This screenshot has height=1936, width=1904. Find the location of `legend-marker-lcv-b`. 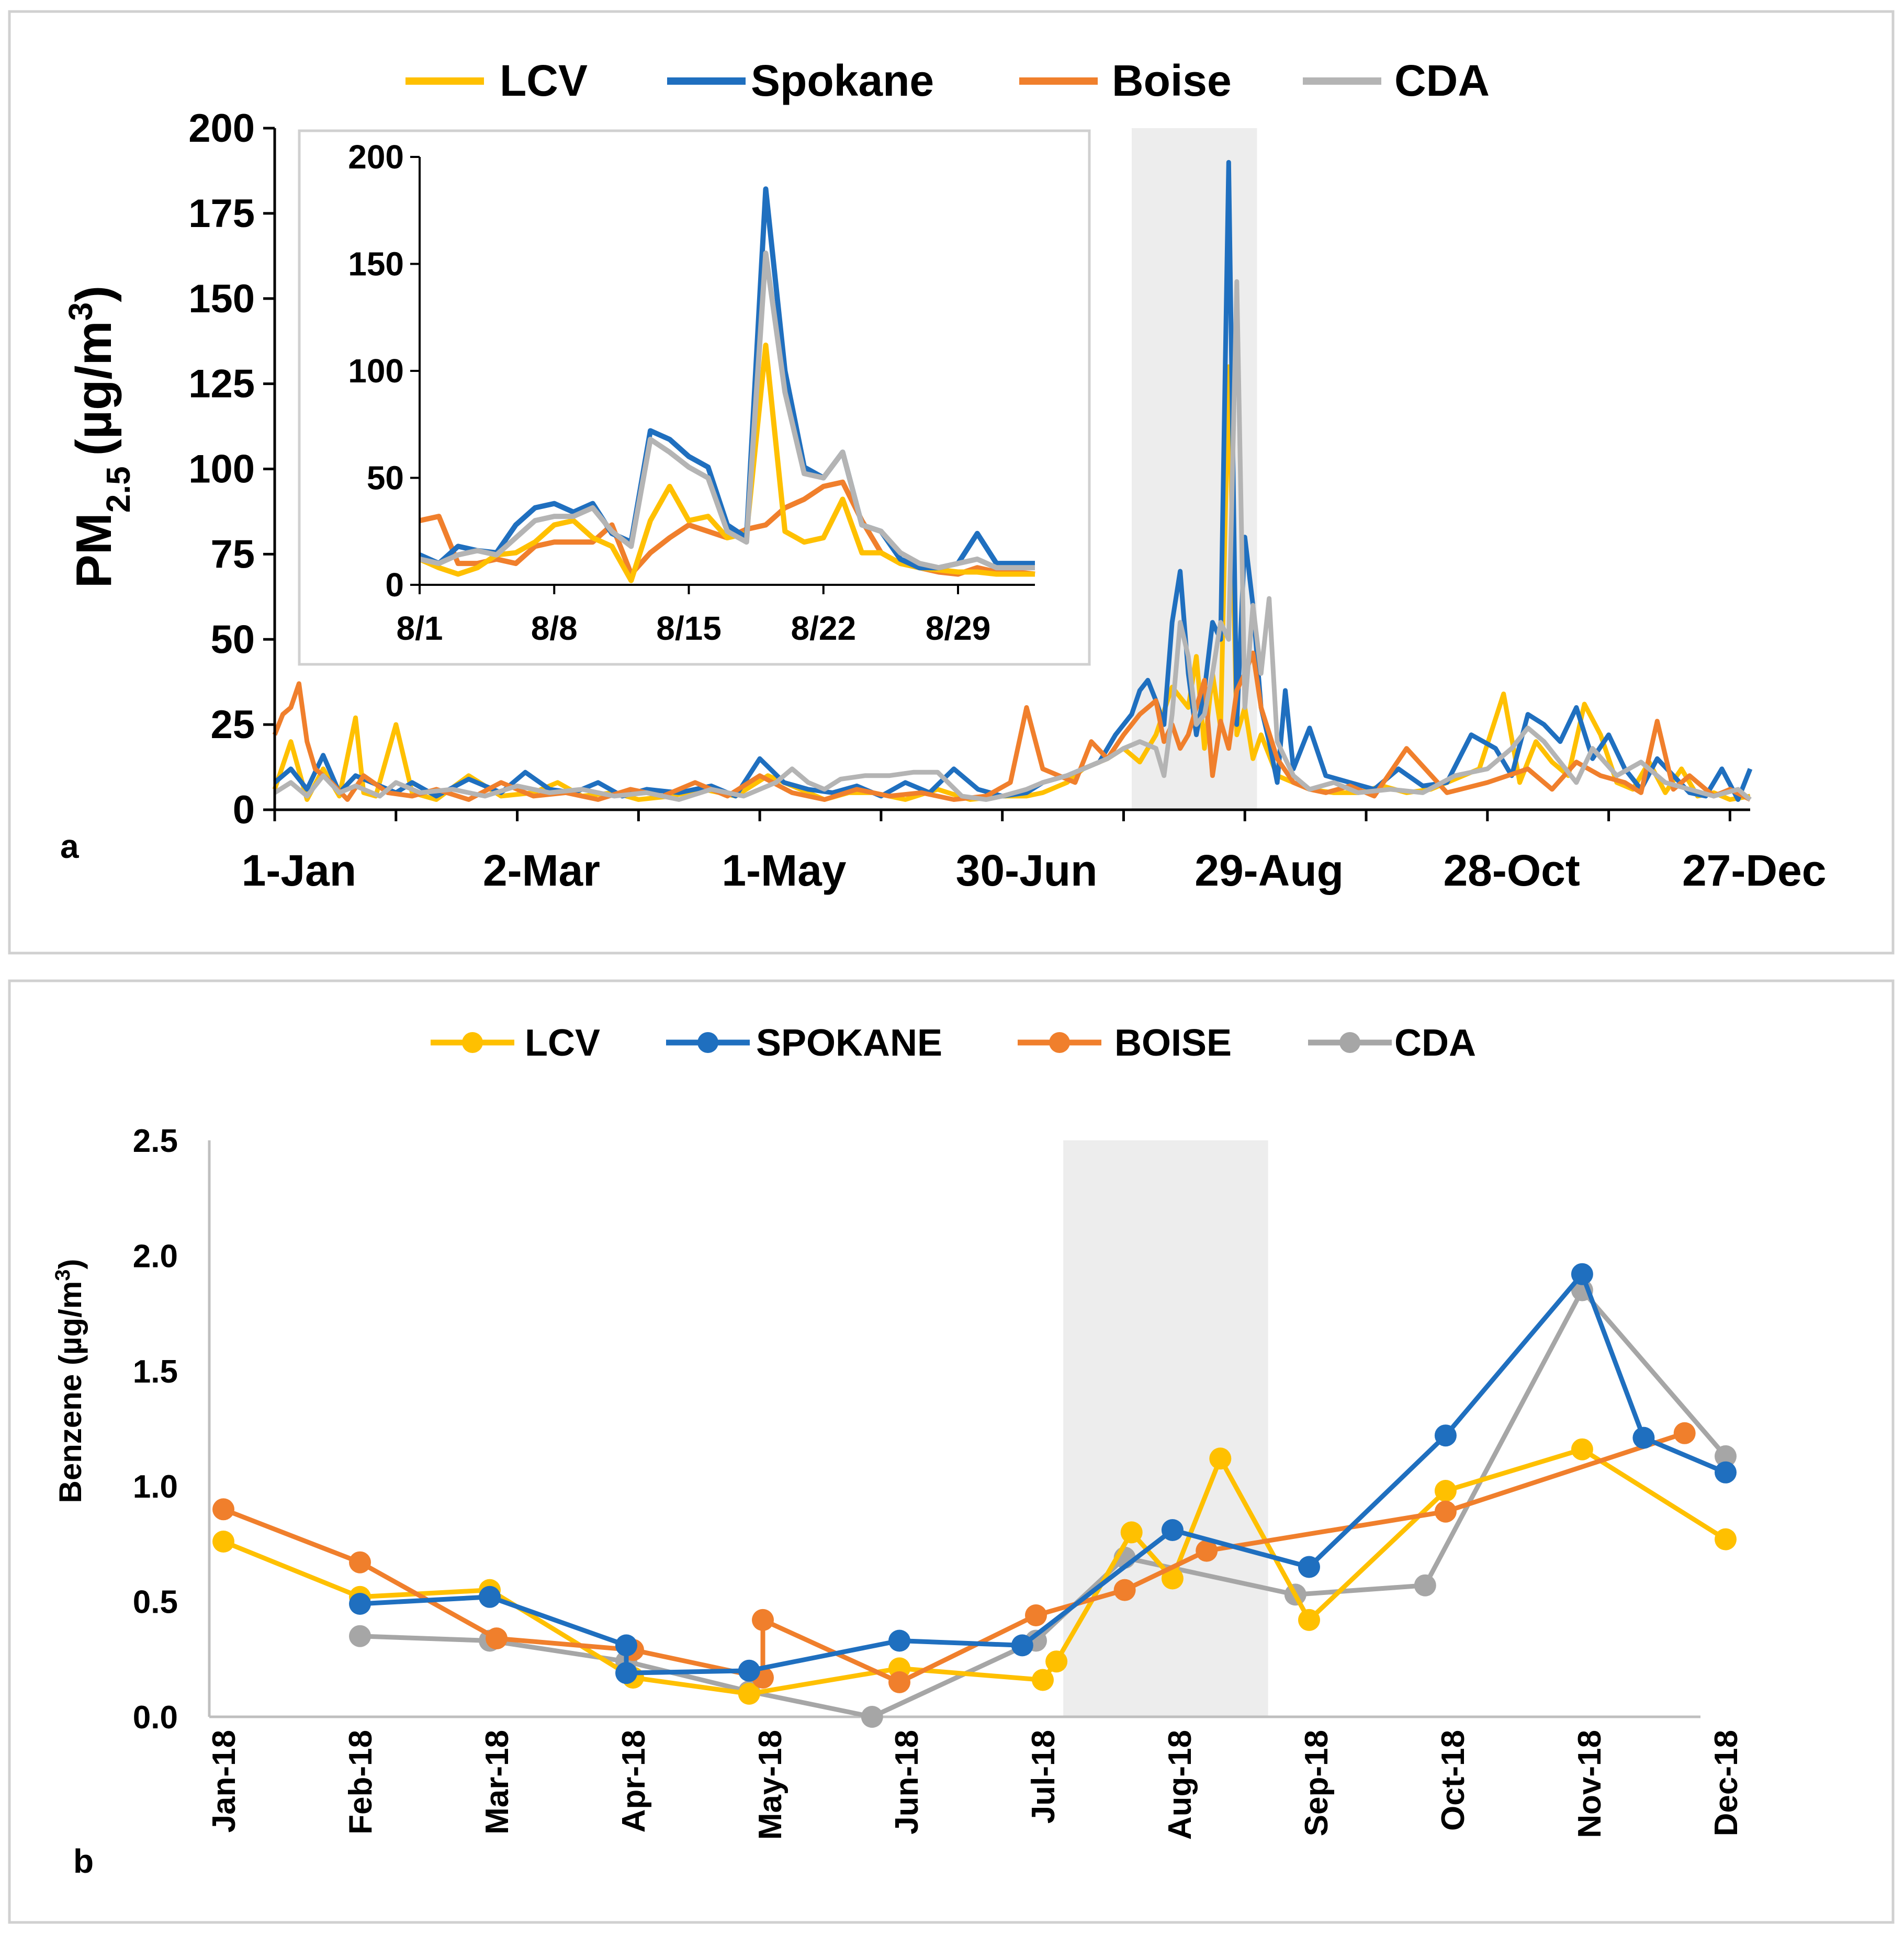

legend-marker-lcv-b is located at coordinates (472, 1042).